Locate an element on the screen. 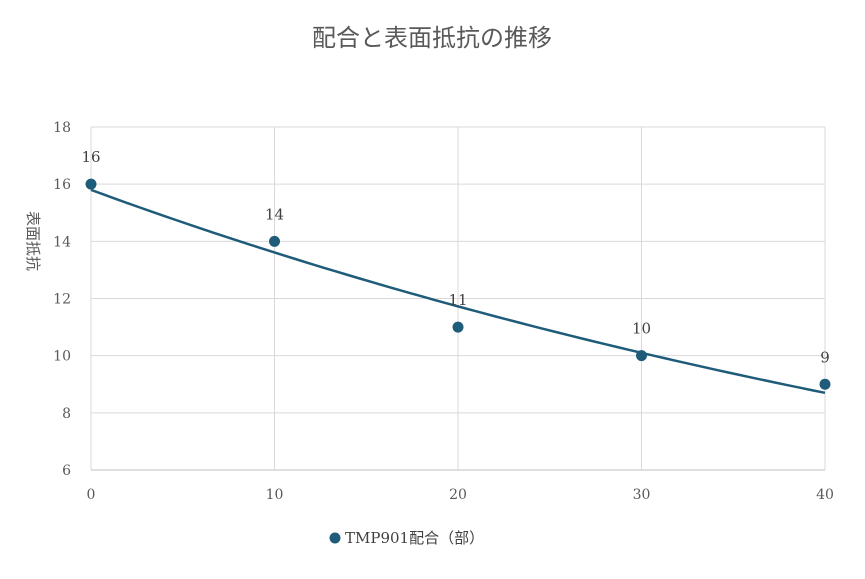 This screenshot has height=579, width=865. data-label: 10 is located at coordinates (641, 329).